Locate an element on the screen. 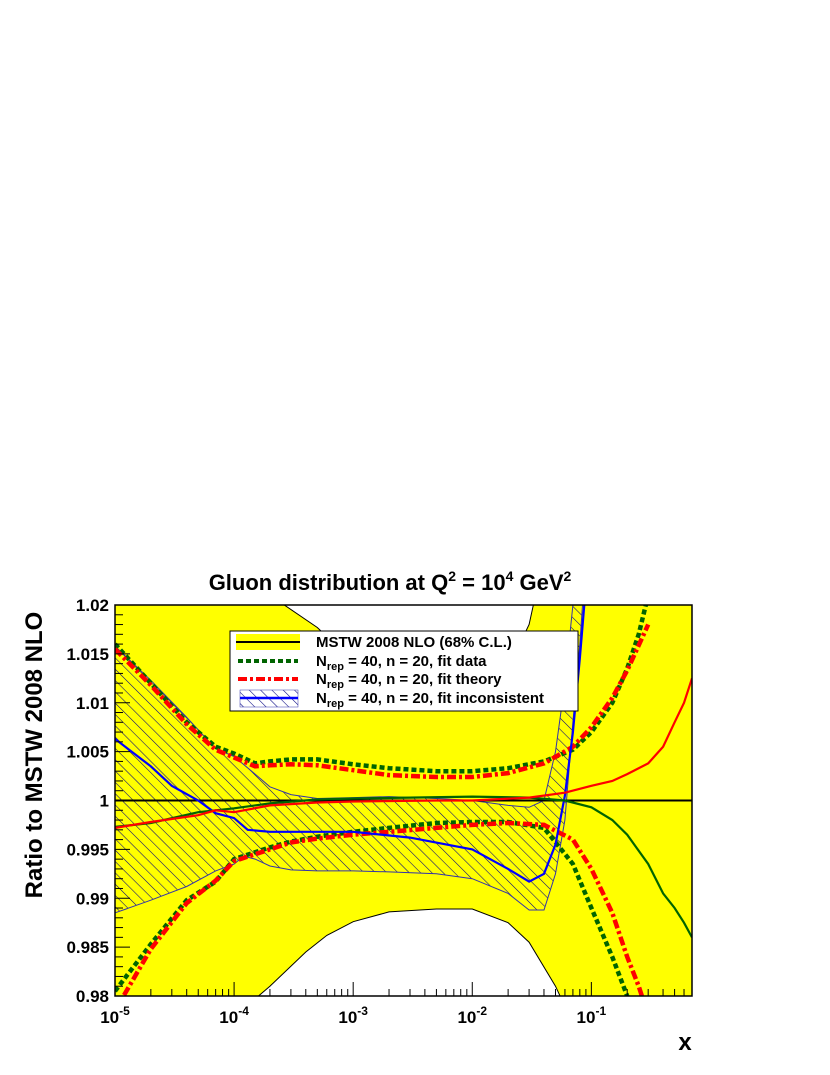 The width and height of the screenshot is (830, 1075). legend-label-fit-inconsistent: Nrep = 40, n = 20, fit inconsistent is located at coordinates (430, 700).